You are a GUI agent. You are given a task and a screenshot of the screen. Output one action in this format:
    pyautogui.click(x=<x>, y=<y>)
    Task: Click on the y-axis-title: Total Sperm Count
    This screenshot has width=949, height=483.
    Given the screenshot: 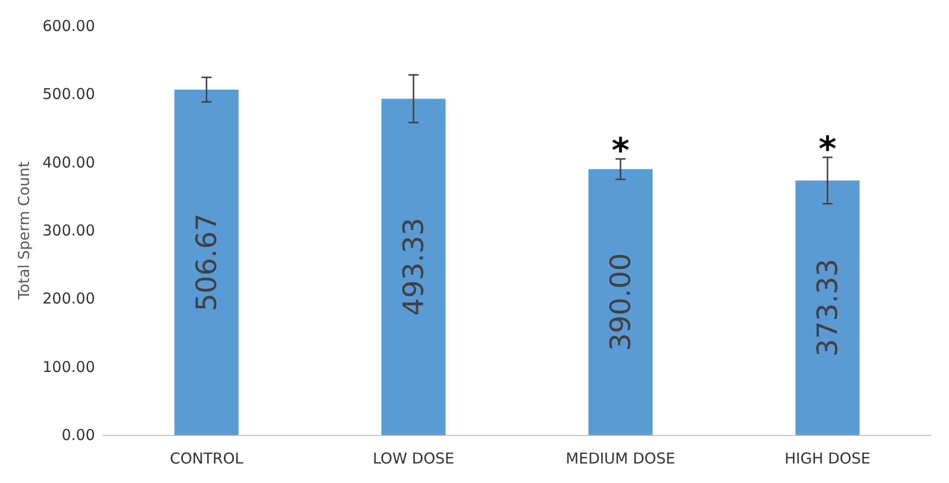 What is the action you would take?
    pyautogui.click(x=24, y=230)
    